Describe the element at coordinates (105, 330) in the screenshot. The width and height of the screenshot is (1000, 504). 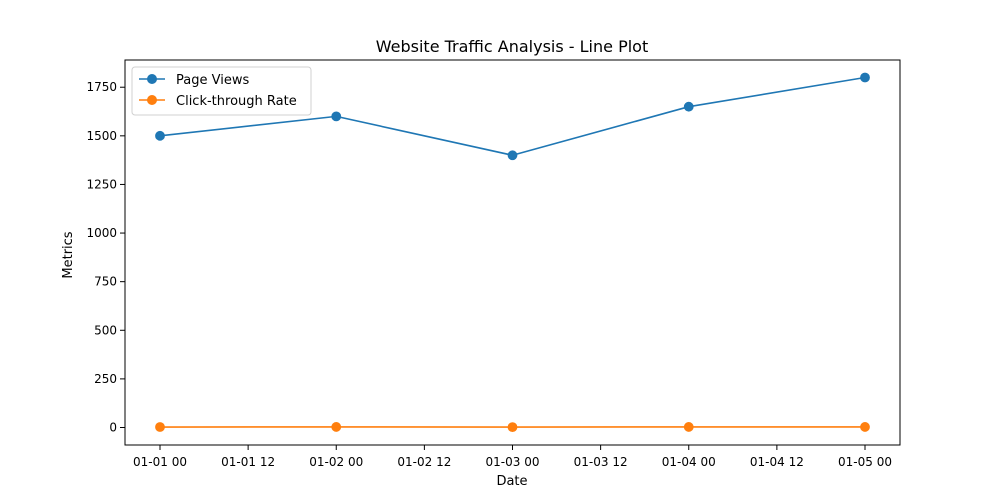
I see `y-tick-label: 500` at that location.